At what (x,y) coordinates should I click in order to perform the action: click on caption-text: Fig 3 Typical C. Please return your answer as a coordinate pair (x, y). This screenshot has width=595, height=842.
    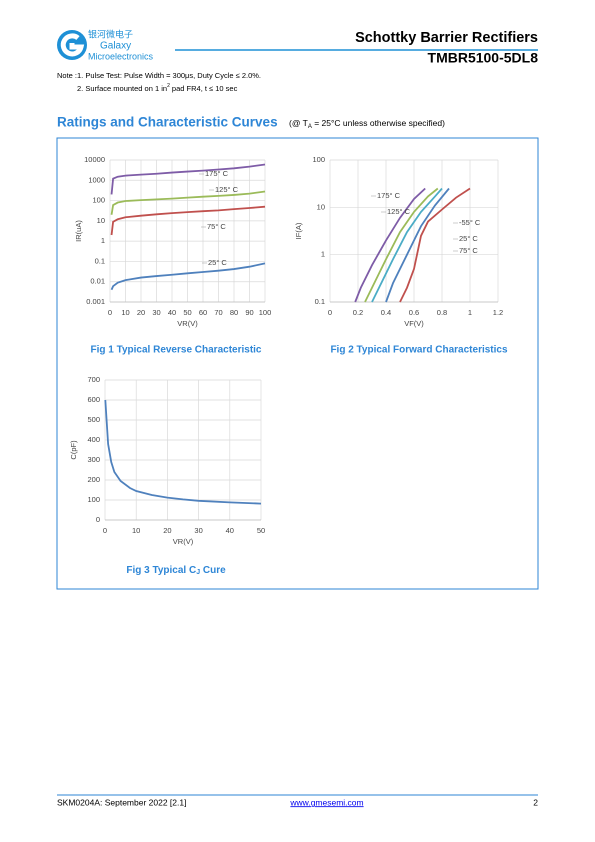
    Looking at the image, I should click on (161, 570).